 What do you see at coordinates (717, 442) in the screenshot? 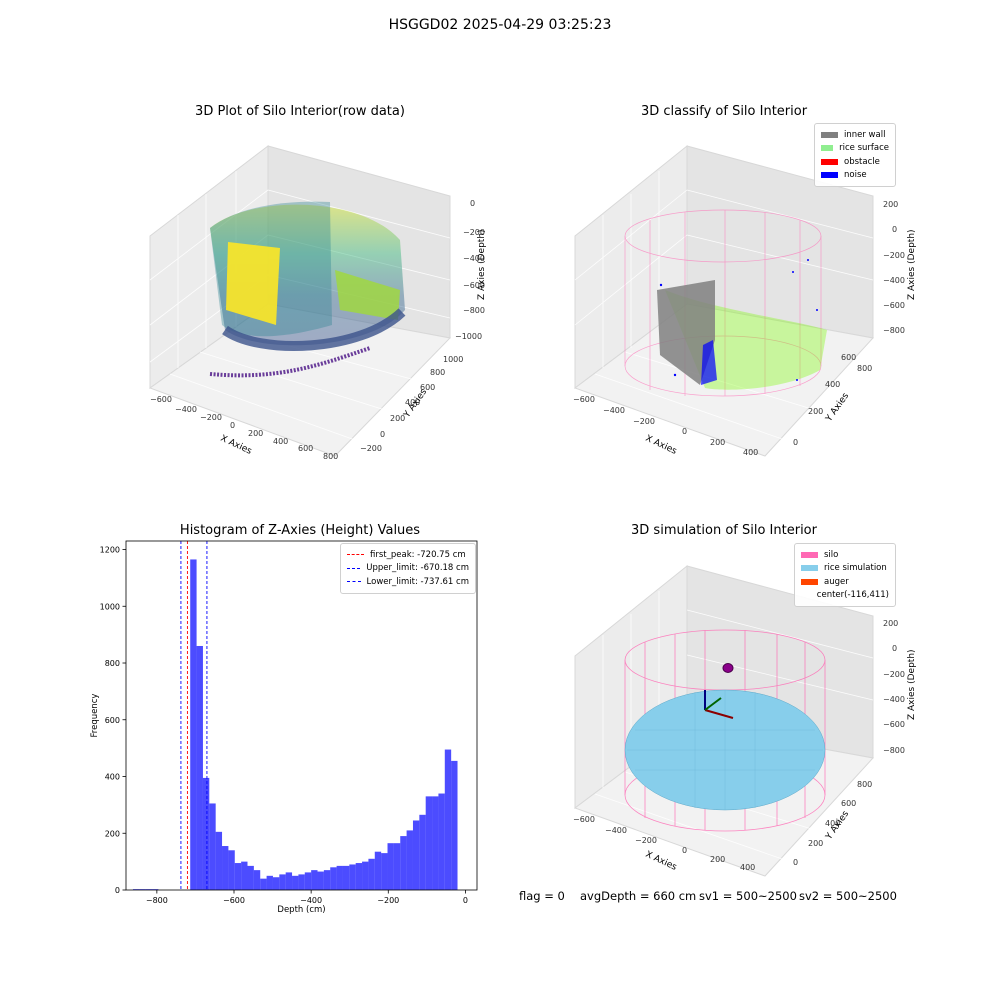
I see `classify-xtick: 200` at bounding box center [717, 442].